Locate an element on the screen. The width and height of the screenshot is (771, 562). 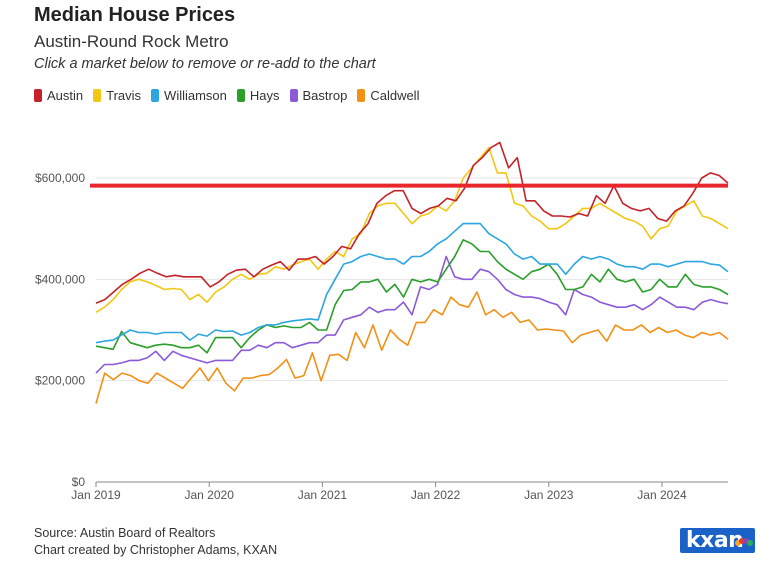
peacock-icon is located at coordinates (744, 542).